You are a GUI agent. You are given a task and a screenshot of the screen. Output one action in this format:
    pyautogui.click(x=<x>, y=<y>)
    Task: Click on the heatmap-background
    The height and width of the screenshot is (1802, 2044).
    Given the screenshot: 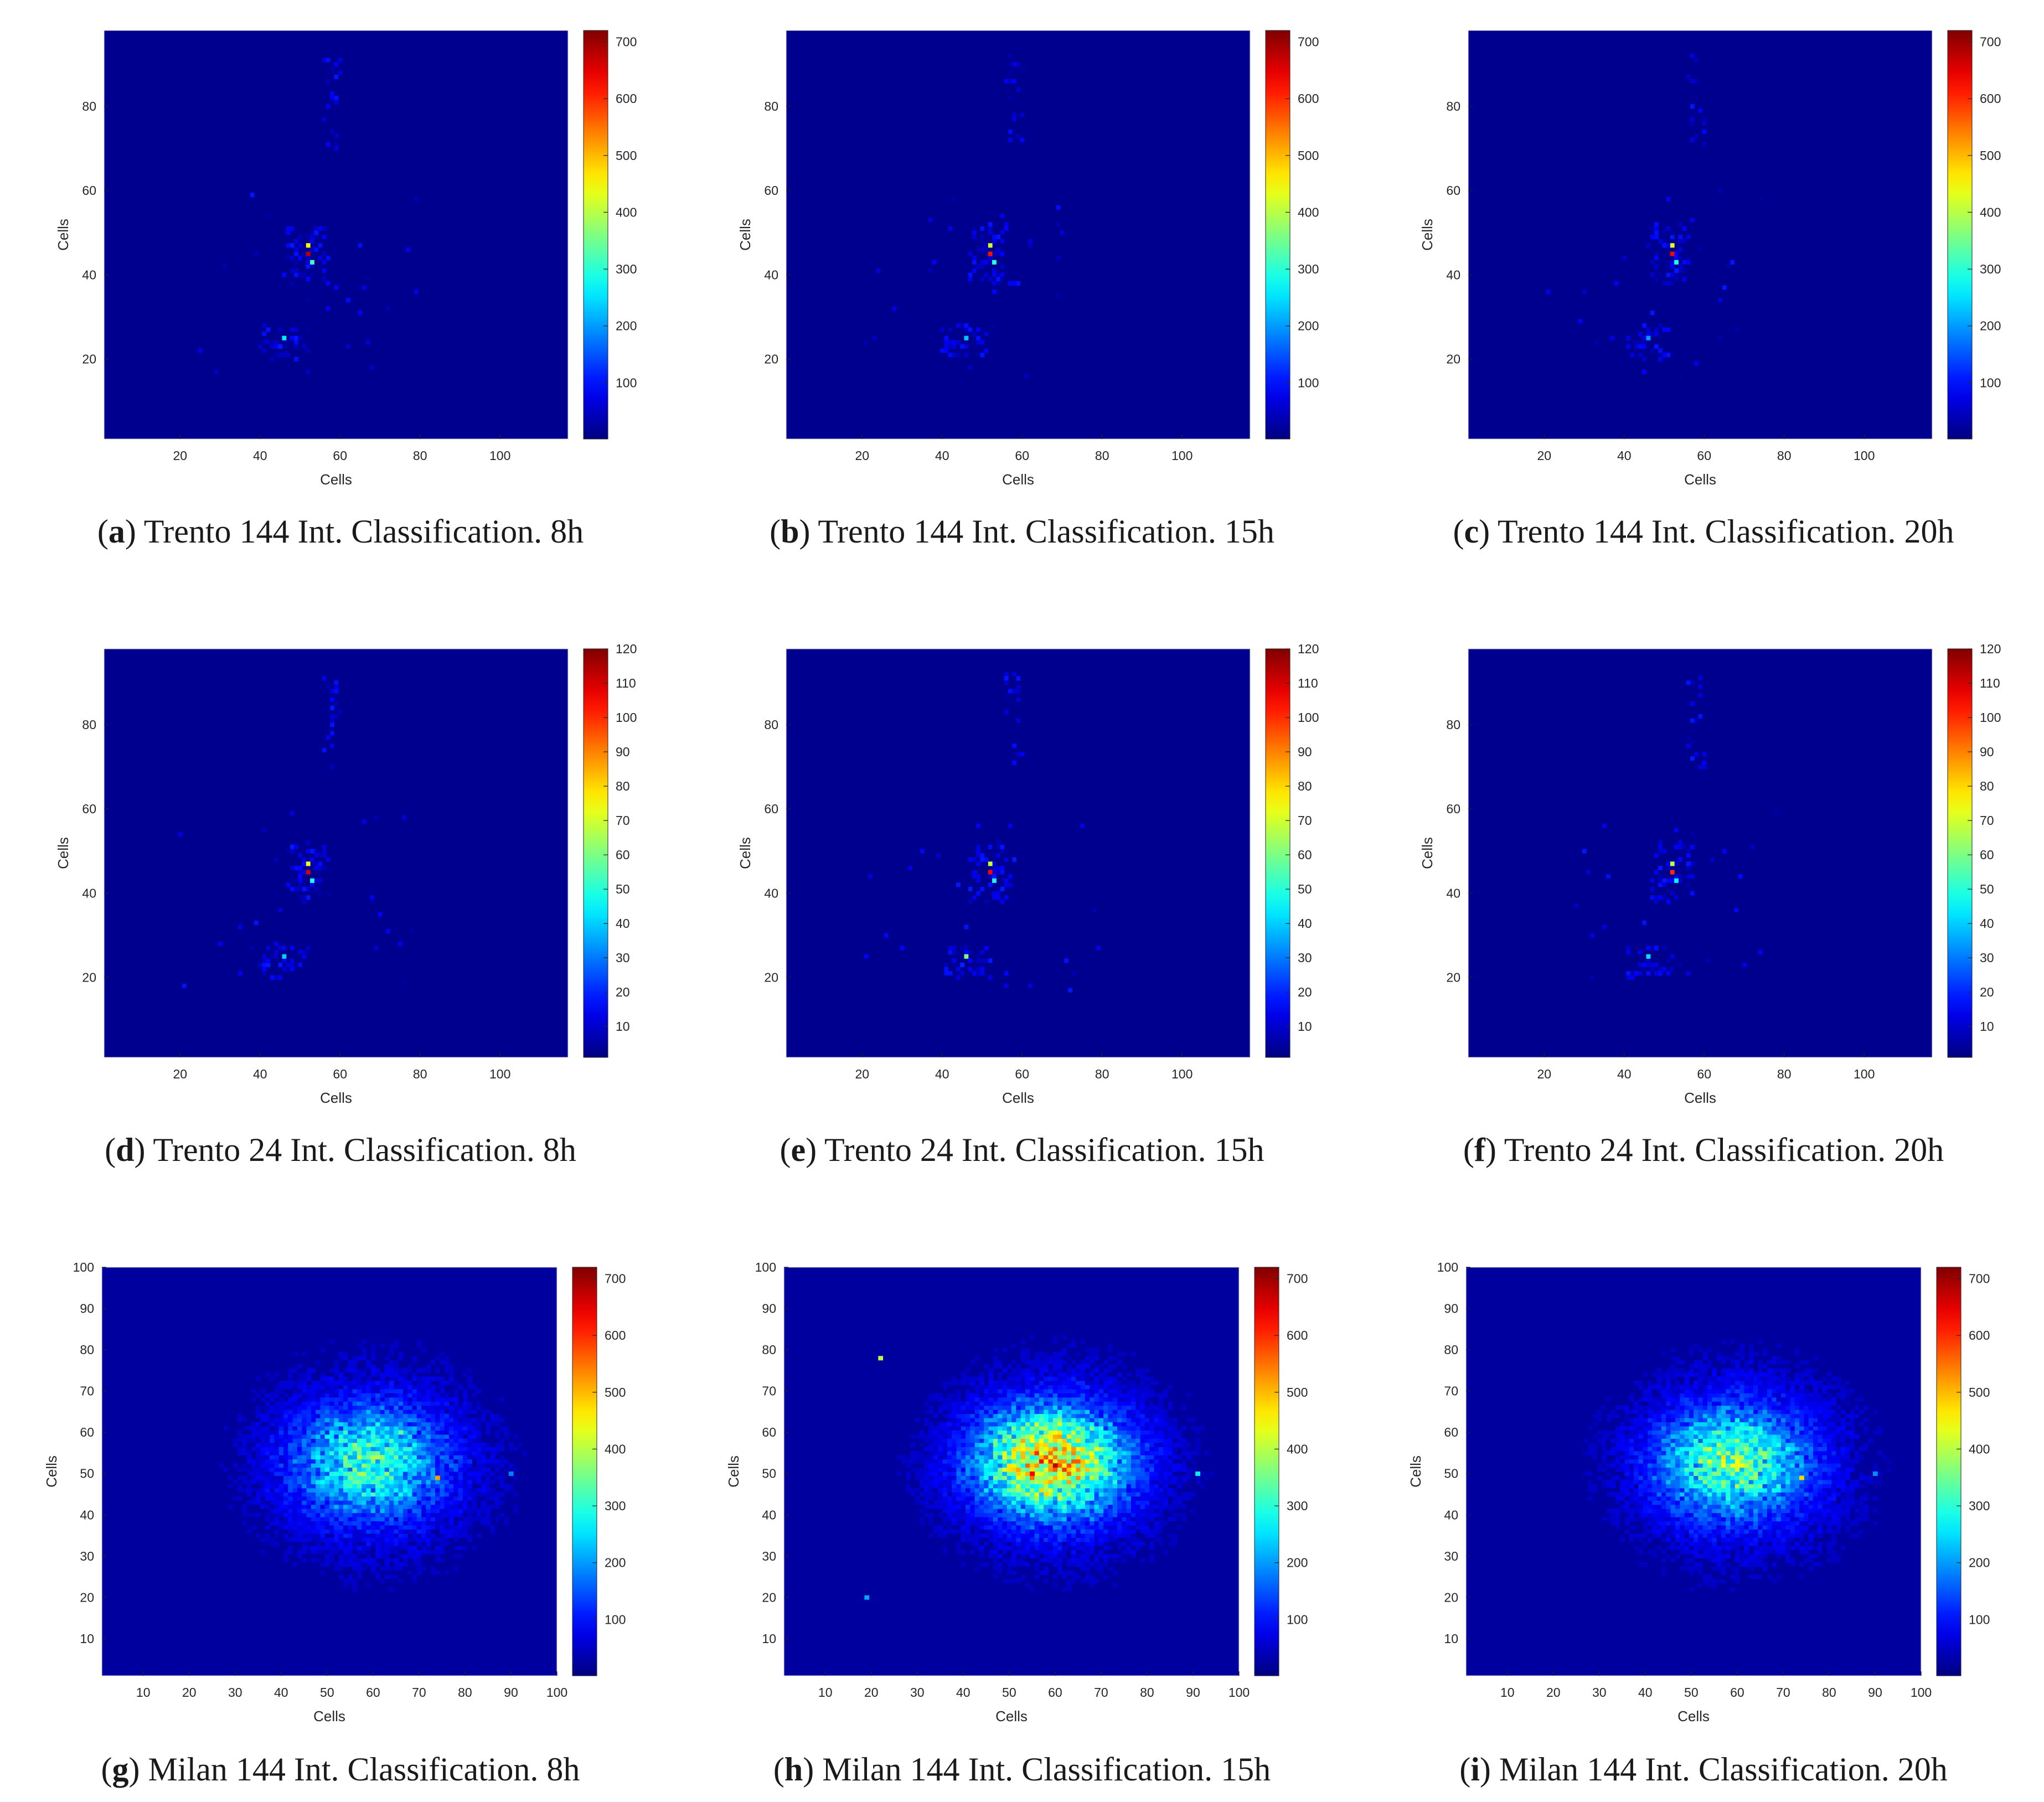 What is the action you would take?
    pyautogui.click(x=1018, y=853)
    